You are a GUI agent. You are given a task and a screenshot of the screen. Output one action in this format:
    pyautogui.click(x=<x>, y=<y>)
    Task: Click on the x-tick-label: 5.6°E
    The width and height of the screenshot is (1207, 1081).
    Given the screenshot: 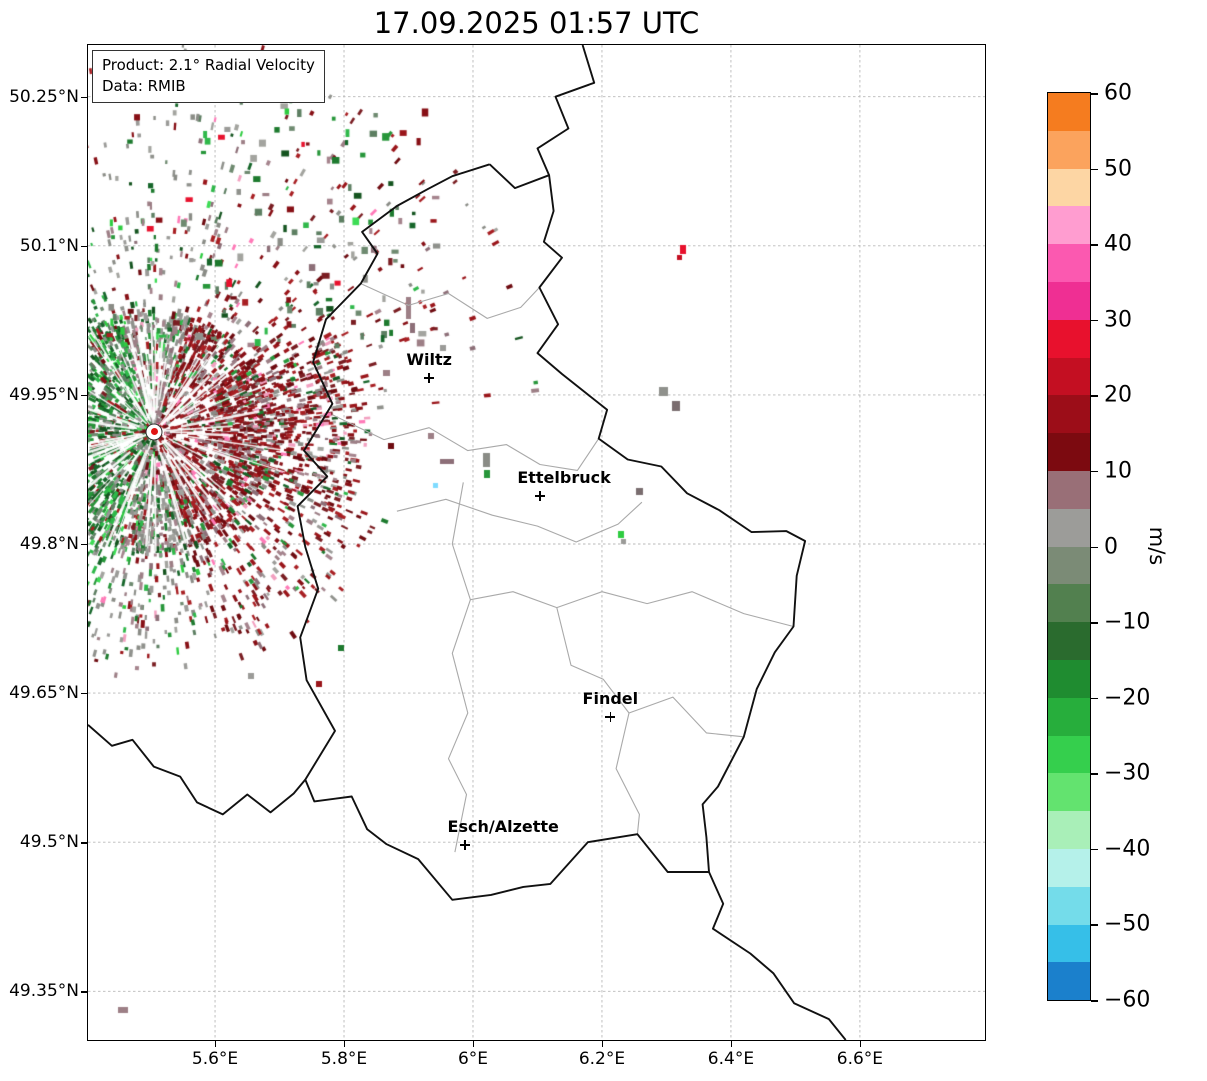 What is the action you would take?
    pyautogui.click(x=215, y=1059)
    